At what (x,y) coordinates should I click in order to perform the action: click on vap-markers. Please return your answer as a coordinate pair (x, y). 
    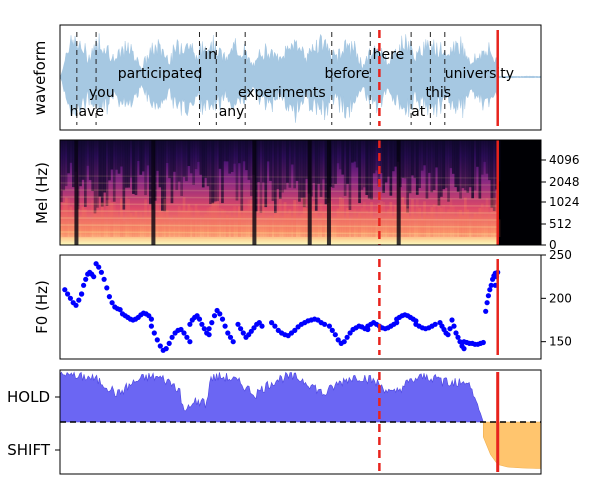
    Looking at the image, I should click on (439, 422).